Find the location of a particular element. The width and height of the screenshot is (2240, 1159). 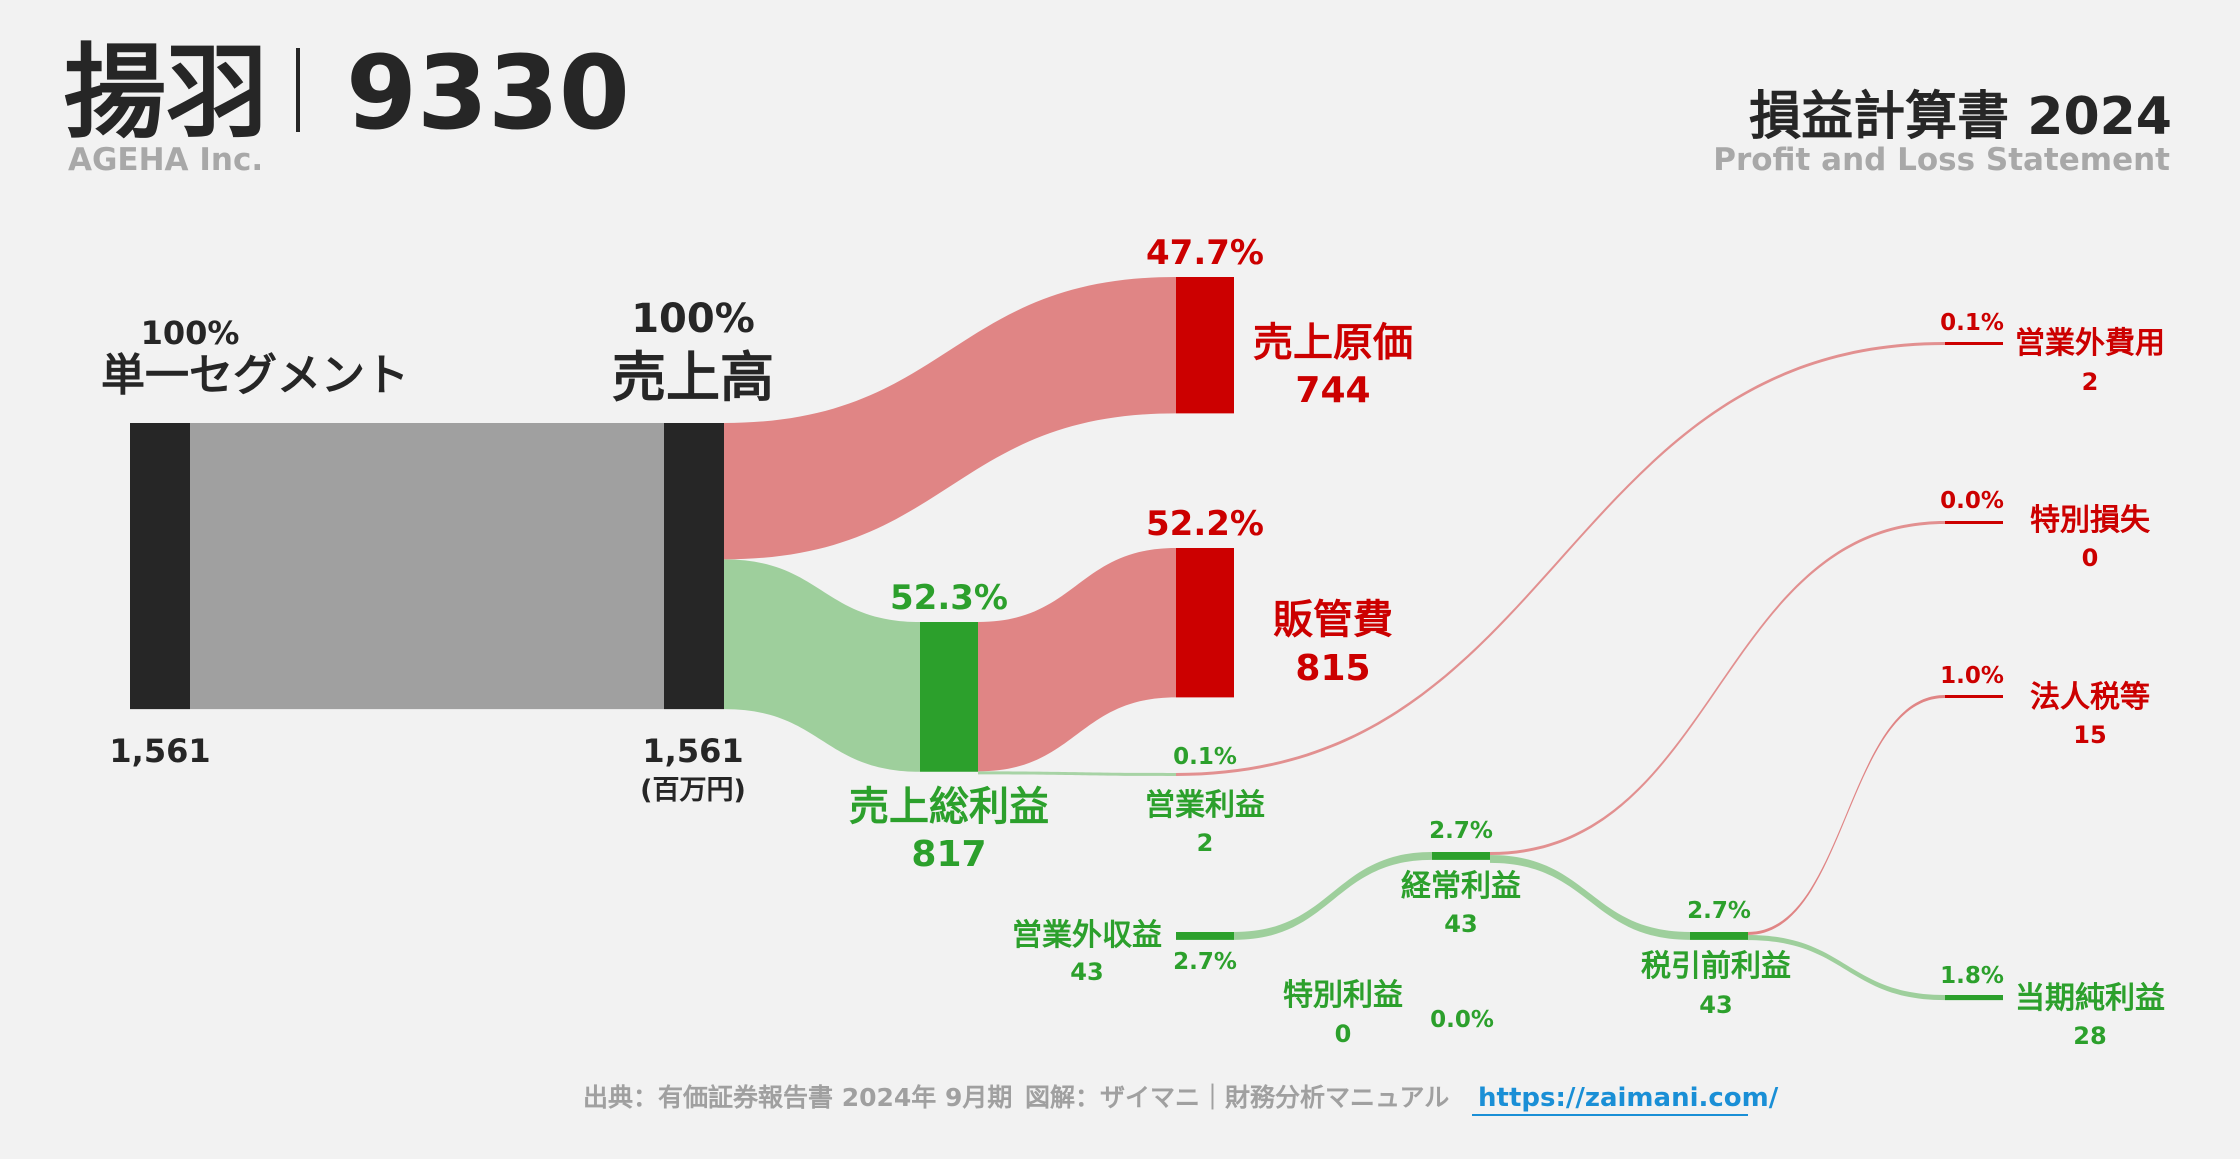

flow-gross-to-sga is located at coordinates (1077, 660).